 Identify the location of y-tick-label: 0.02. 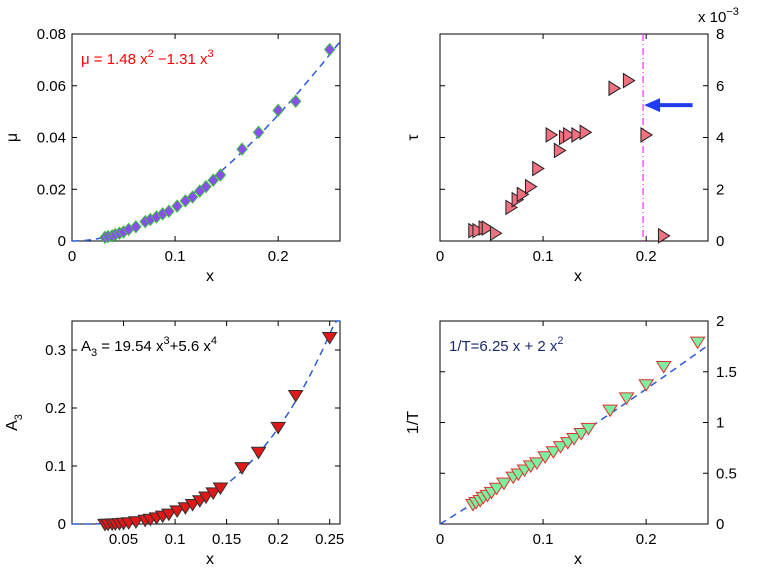
(51, 189).